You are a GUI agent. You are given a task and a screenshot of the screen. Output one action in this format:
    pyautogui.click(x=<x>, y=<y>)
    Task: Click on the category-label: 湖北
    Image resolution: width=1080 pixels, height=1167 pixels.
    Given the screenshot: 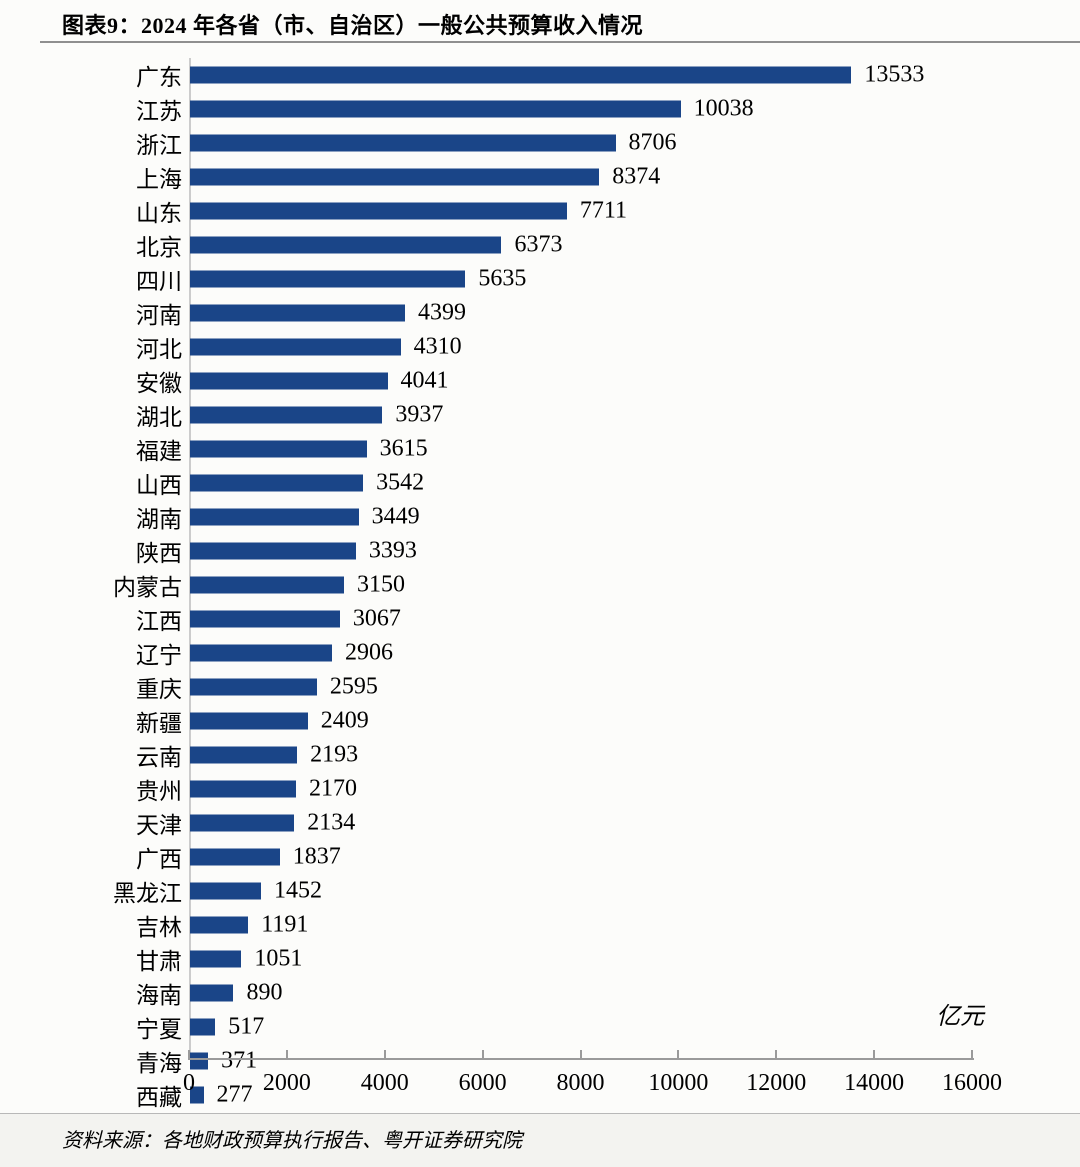 What is the action you would take?
    pyautogui.click(x=159, y=417)
    